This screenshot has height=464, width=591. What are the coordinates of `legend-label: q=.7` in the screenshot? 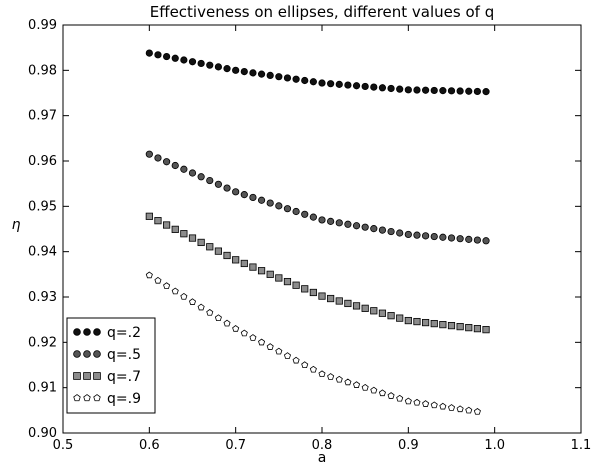 It's located at (124, 377).